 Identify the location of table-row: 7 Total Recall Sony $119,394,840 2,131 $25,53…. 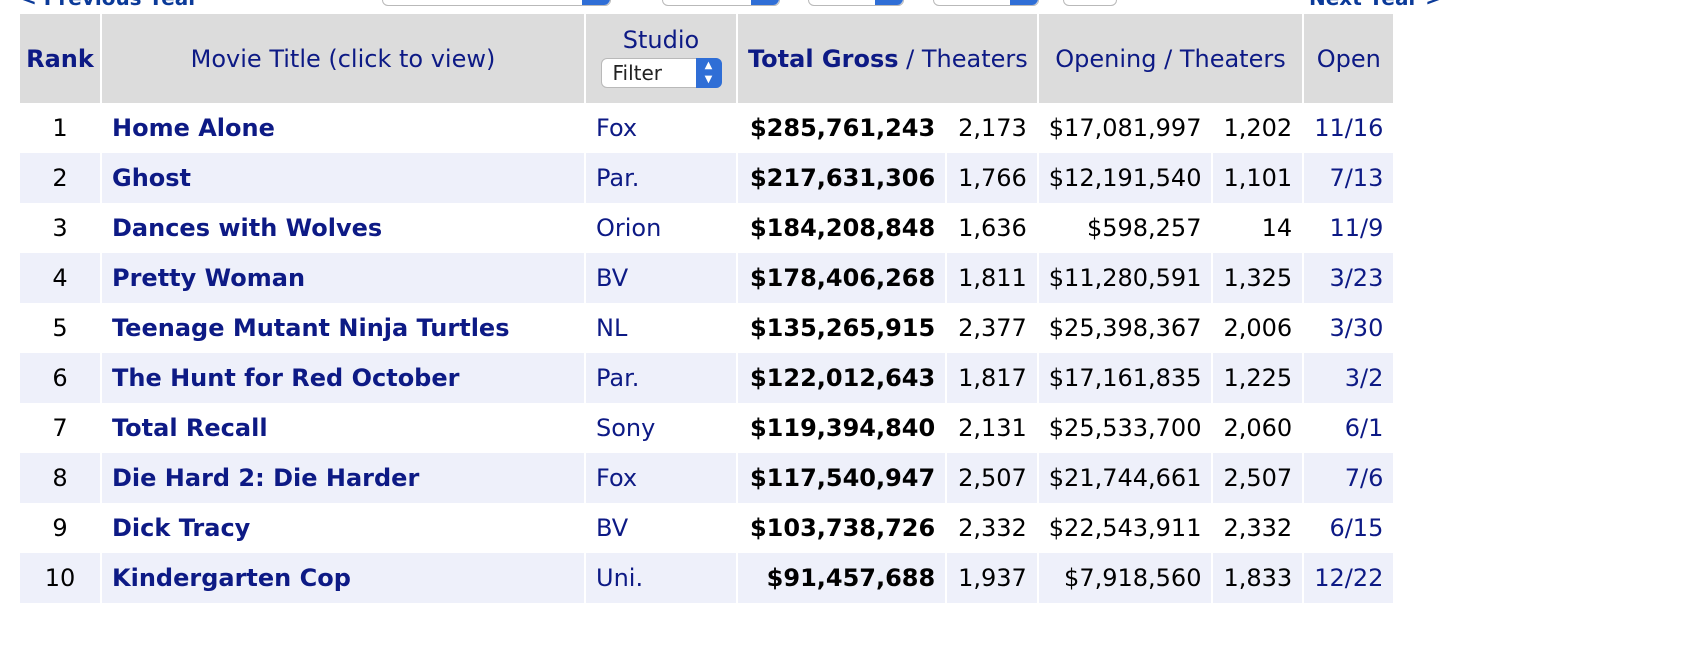
(707, 428).